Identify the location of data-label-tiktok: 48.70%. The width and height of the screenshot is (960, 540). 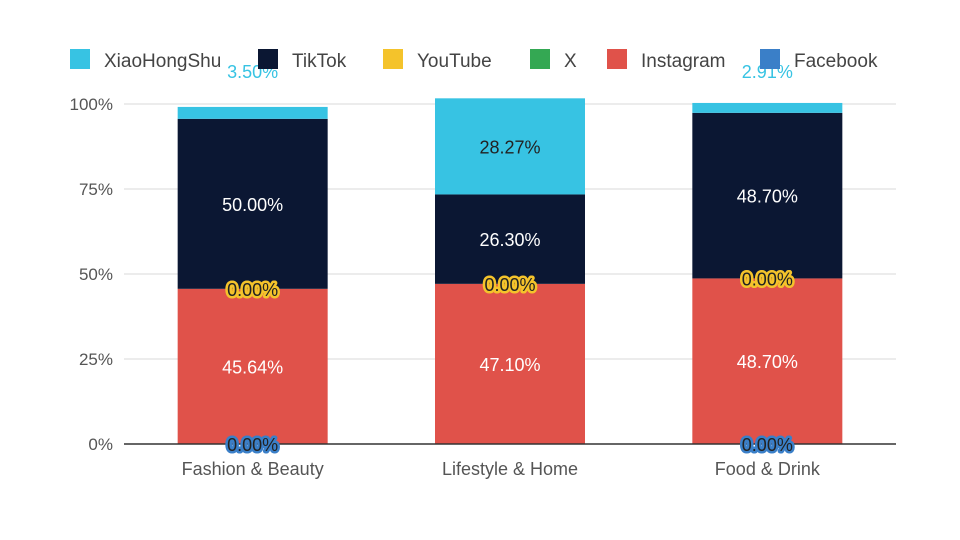
(767, 197).